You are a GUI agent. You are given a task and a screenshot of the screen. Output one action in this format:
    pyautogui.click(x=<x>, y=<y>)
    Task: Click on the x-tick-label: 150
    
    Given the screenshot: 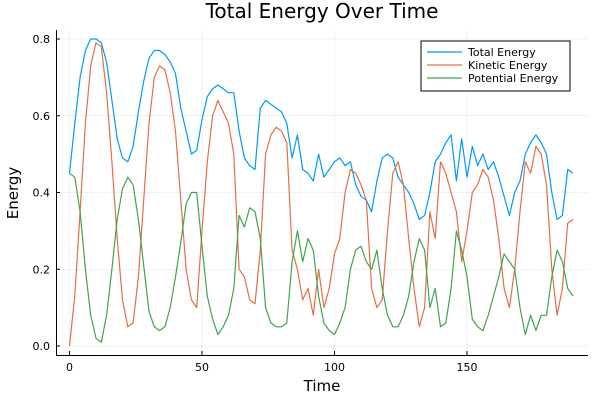 What is the action you would take?
    pyautogui.click(x=467, y=367)
    